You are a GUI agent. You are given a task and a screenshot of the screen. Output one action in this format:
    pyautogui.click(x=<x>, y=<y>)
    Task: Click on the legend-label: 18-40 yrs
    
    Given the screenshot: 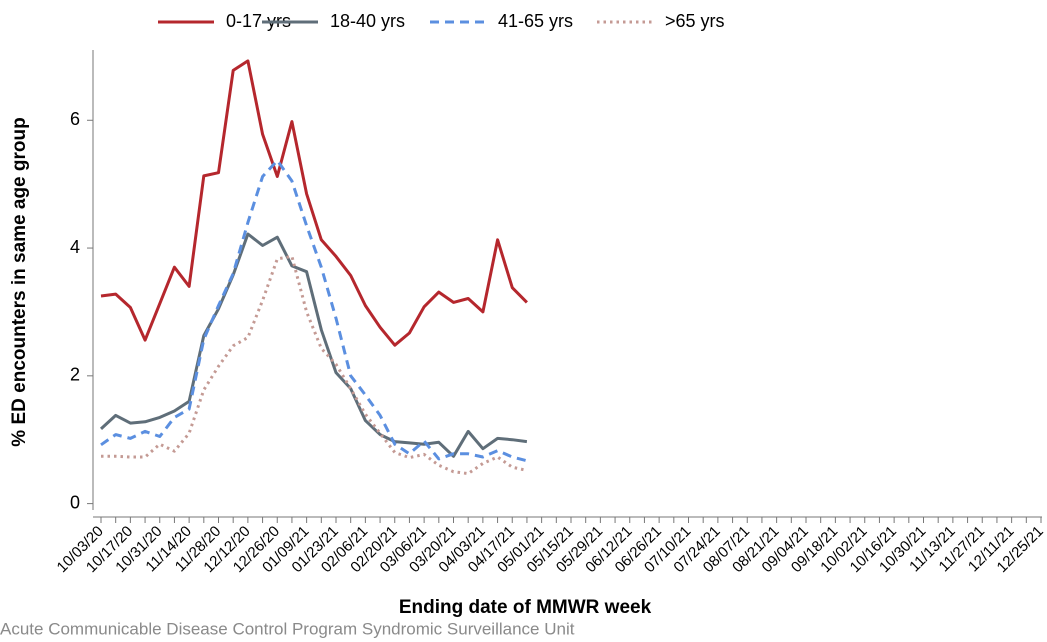 What is the action you would take?
    pyautogui.click(x=367, y=21)
    